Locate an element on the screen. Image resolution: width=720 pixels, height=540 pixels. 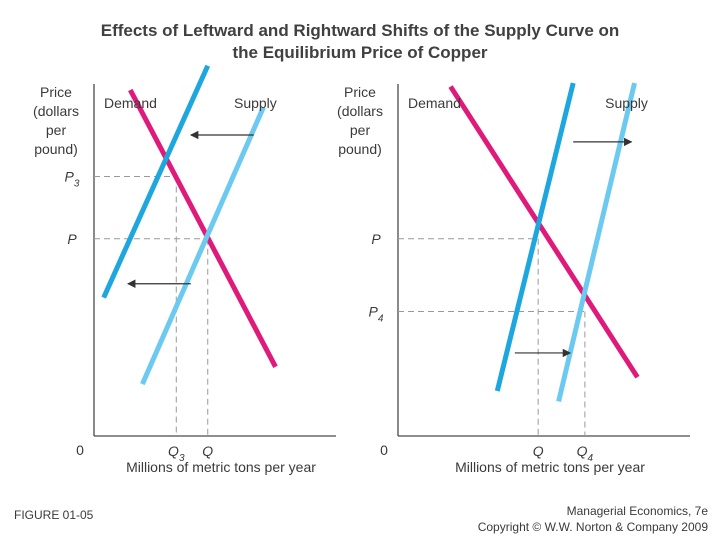
figure-id: FIGURE 01-05 is located at coordinates (54, 515).